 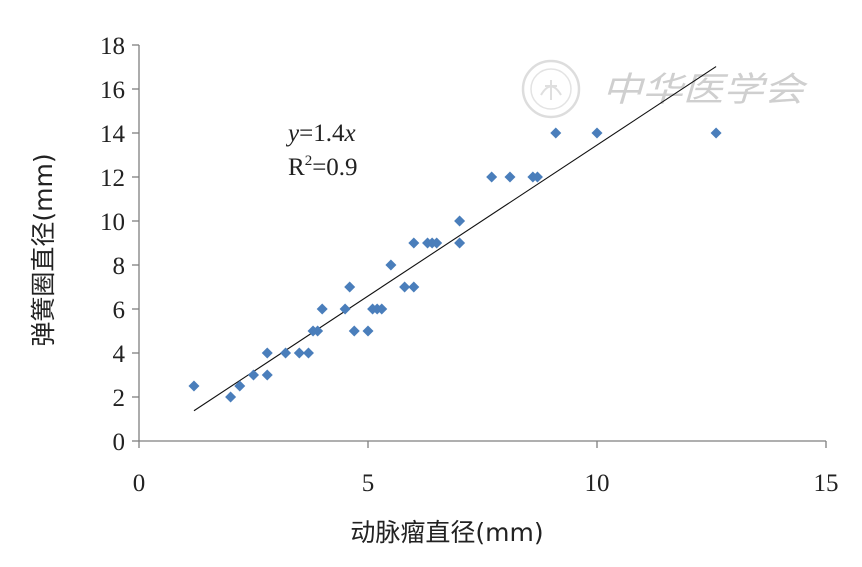 I want to click on x-tick-label: 15, so click(x=826, y=483).